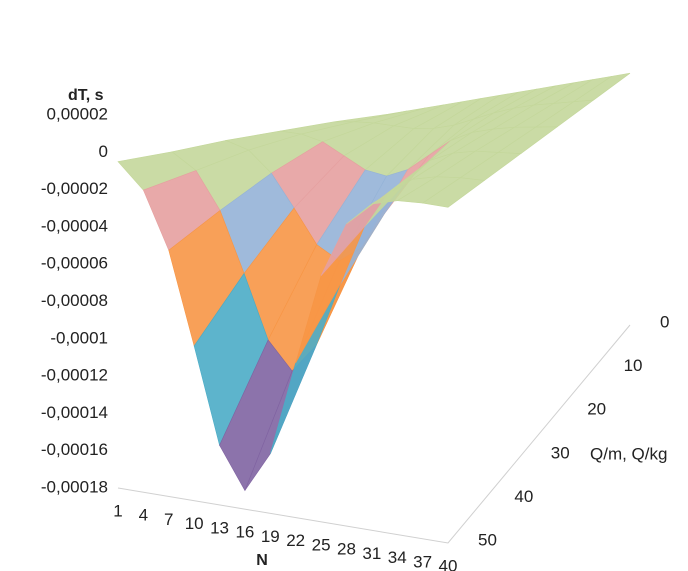  What do you see at coordinates (448, 563) in the screenshot?
I see `x-tick-label: 40` at bounding box center [448, 563].